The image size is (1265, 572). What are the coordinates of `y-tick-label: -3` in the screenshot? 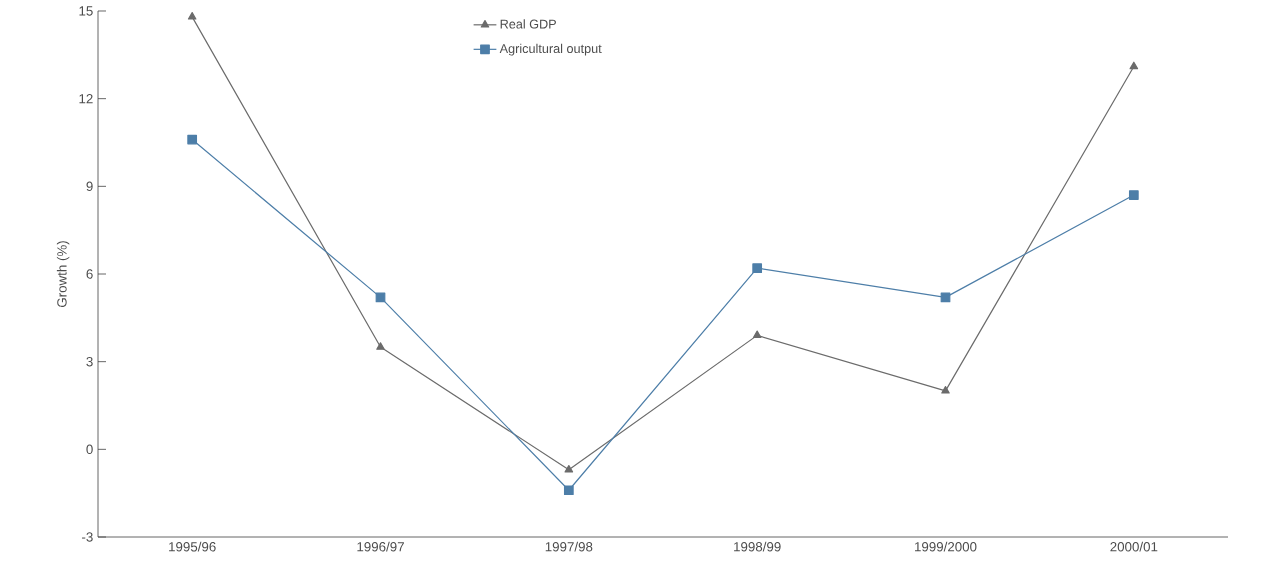 It's located at (87, 537).